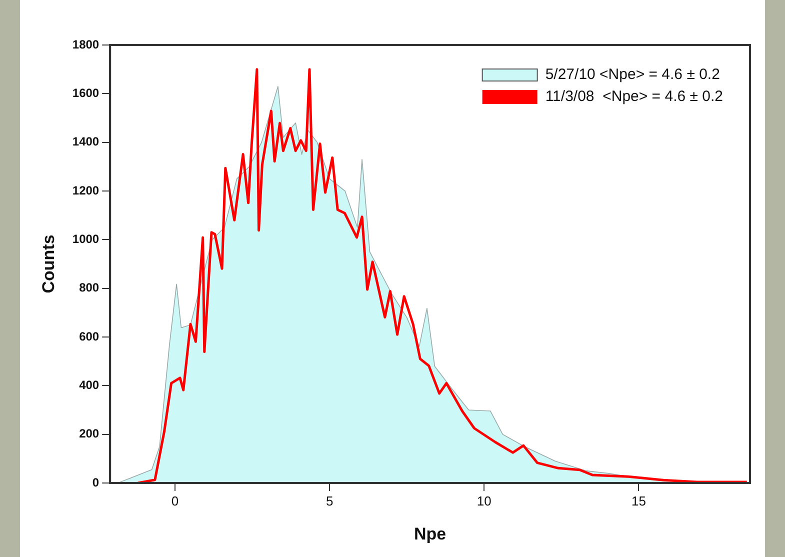 Image resolution: width=785 pixels, height=557 pixels. Describe the element at coordinates (86, 239) in the screenshot. I see `y-tick-label: 1000` at that location.